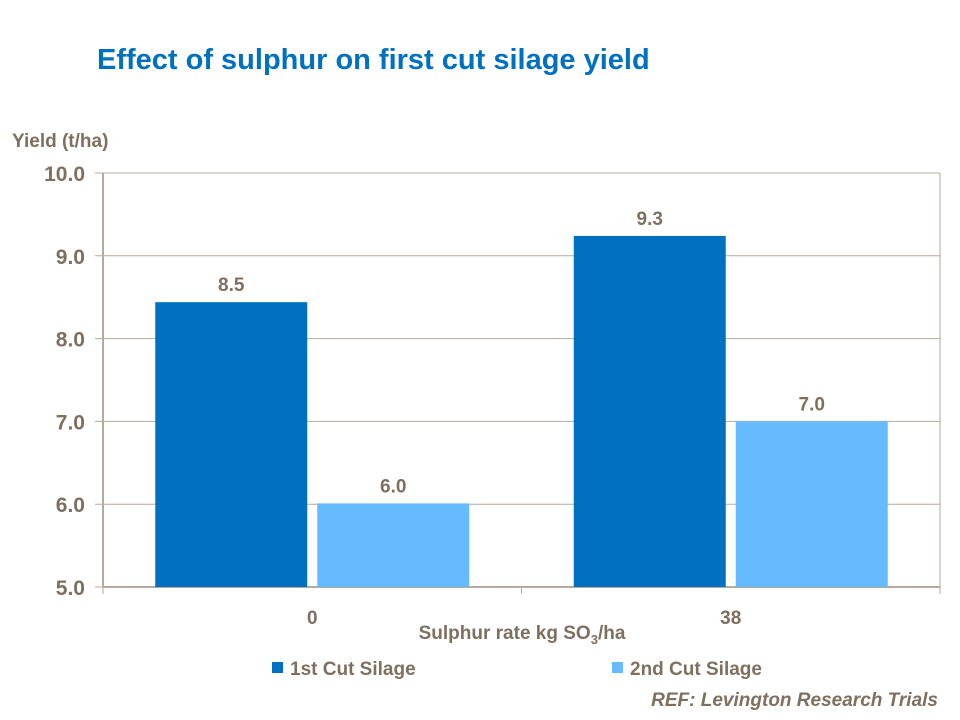 This screenshot has width=960, height=720. Describe the element at coordinates (393, 486) in the screenshot. I see `data-label: 6.0` at that location.